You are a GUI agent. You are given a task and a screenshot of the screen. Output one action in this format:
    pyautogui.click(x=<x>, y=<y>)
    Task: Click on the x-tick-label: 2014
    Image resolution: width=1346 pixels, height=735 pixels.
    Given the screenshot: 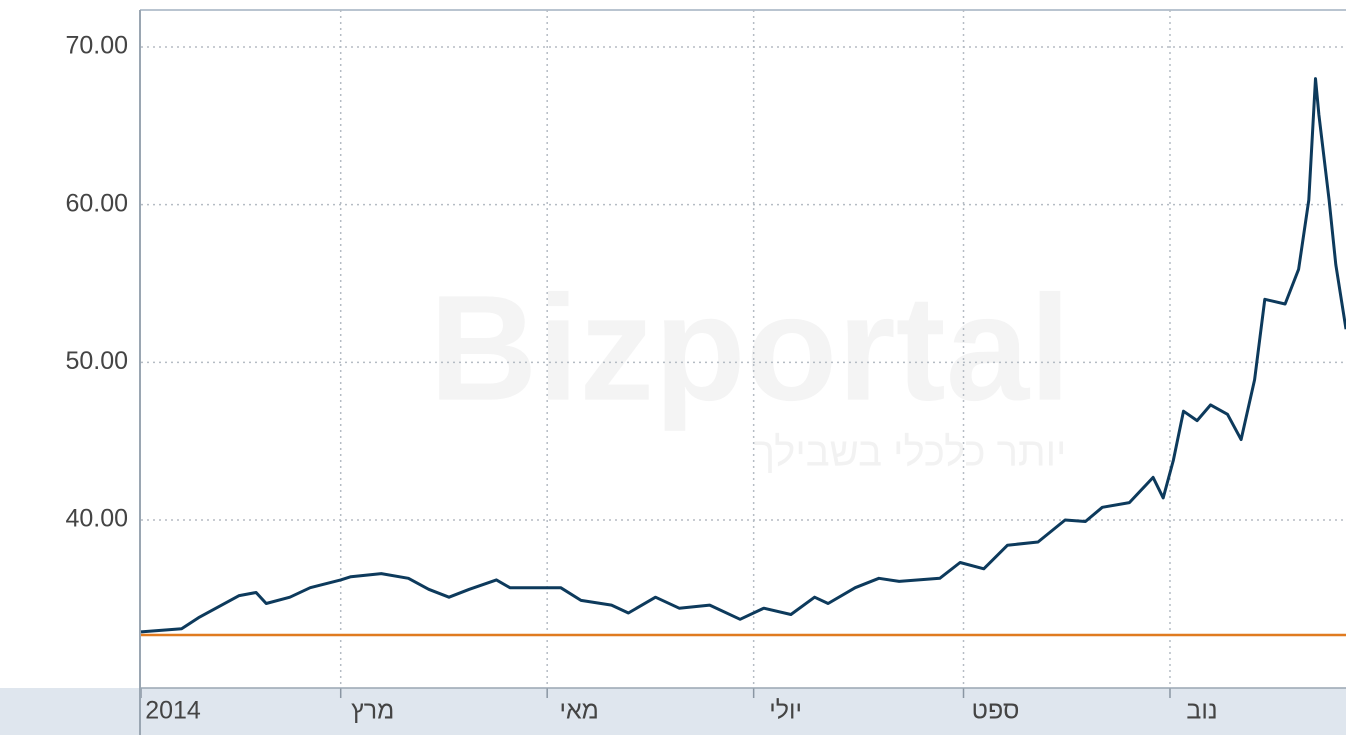 What is the action you would take?
    pyautogui.click(x=173, y=711)
    